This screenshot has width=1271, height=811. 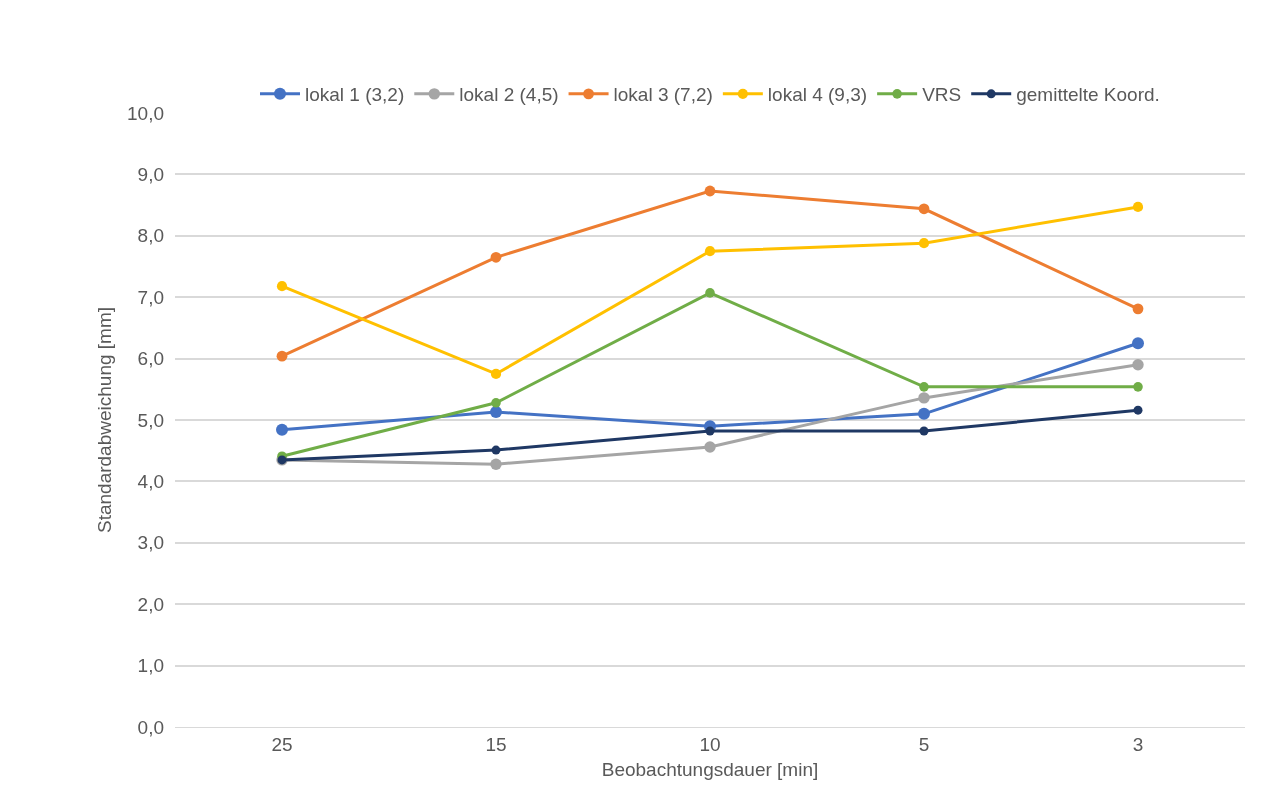 What do you see at coordinates (355, 95) in the screenshot?
I see `legend-label: lokal 1 (3,2)` at bounding box center [355, 95].